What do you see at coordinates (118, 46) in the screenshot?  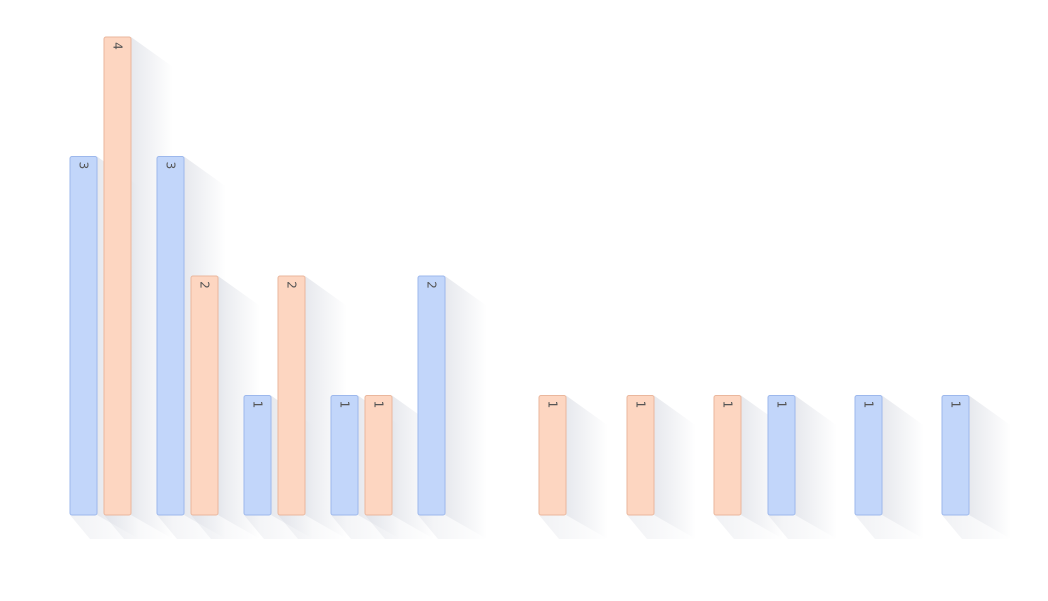 I see `bar-value-label: 4` at bounding box center [118, 46].